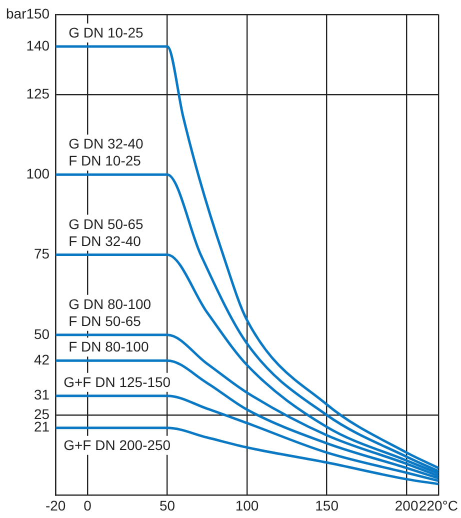 The image size is (461, 518). What do you see at coordinates (108, 346) in the screenshot?
I see `series-label: F DN 80-100` at bounding box center [108, 346].